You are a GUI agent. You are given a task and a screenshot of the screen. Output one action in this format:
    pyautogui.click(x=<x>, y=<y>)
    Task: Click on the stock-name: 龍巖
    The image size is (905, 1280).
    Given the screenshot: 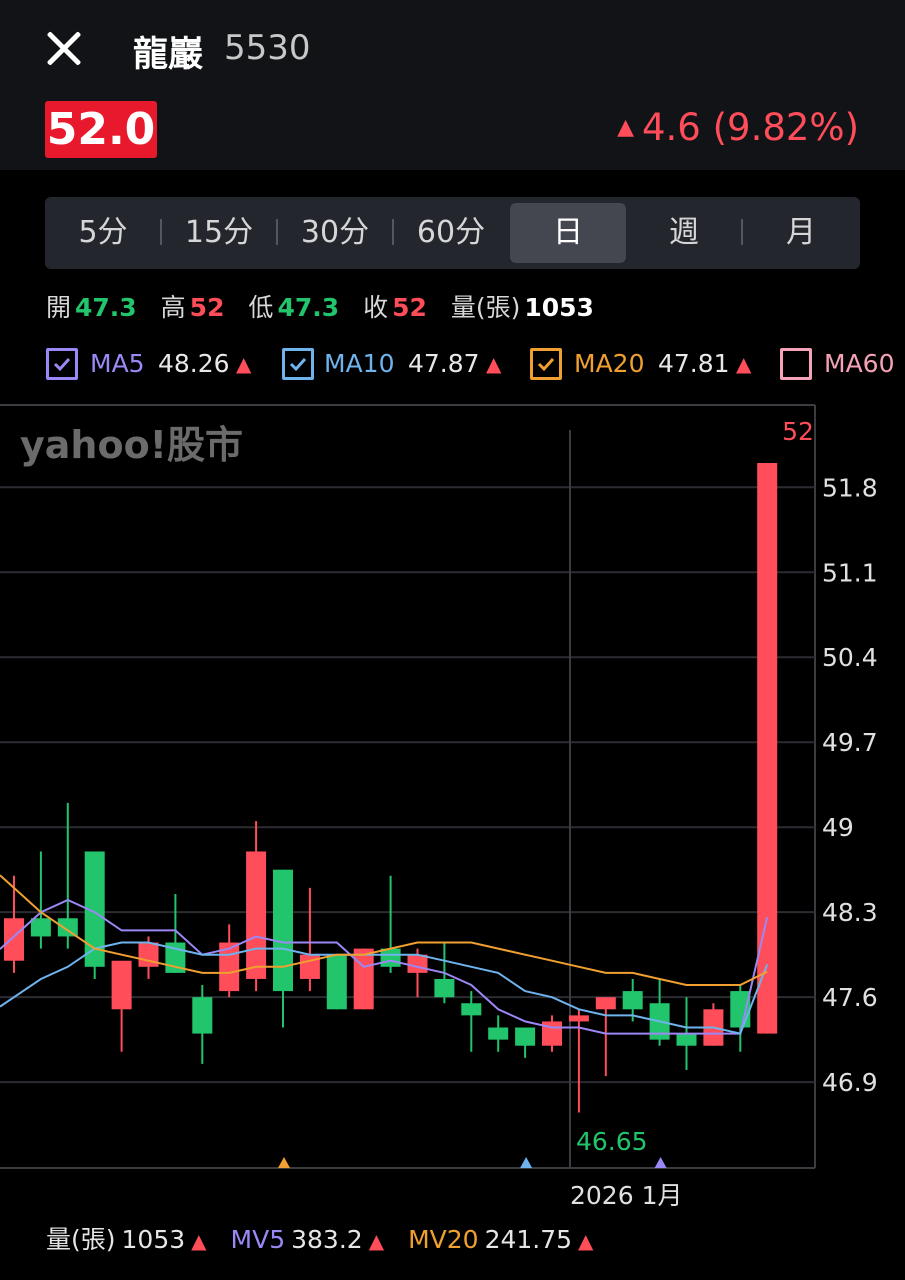 What is the action you would take?
    pyautogui.click(x=168, y=55)
    